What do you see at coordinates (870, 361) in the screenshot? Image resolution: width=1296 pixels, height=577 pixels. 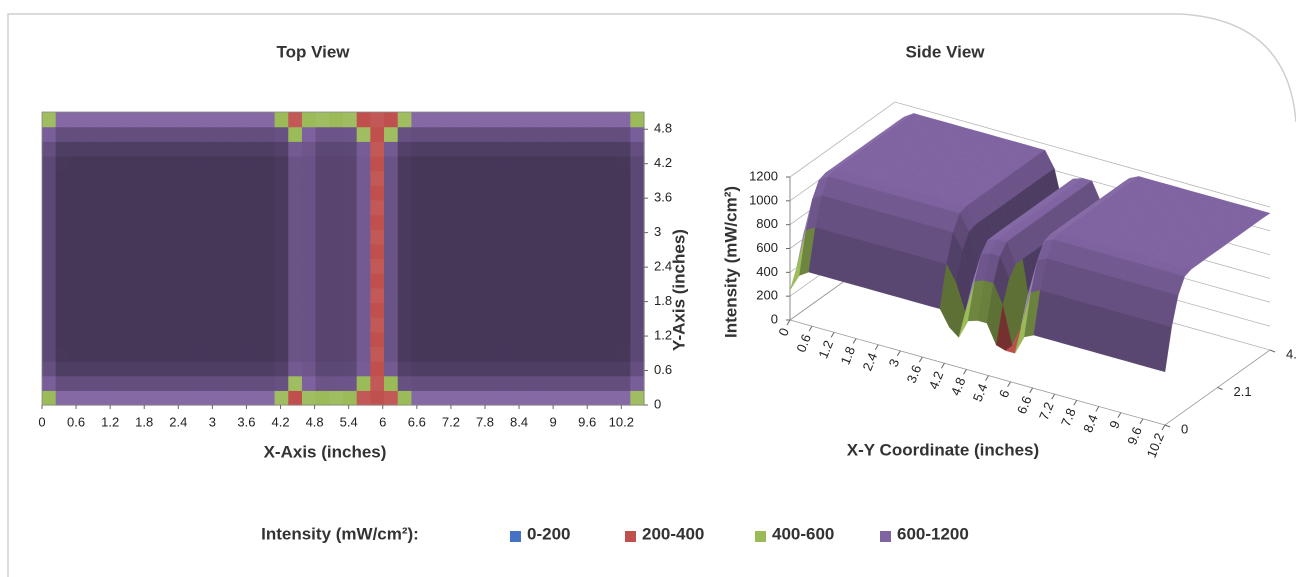 I see `x-tick-label: 2.4` at bounding box center [870, 361].